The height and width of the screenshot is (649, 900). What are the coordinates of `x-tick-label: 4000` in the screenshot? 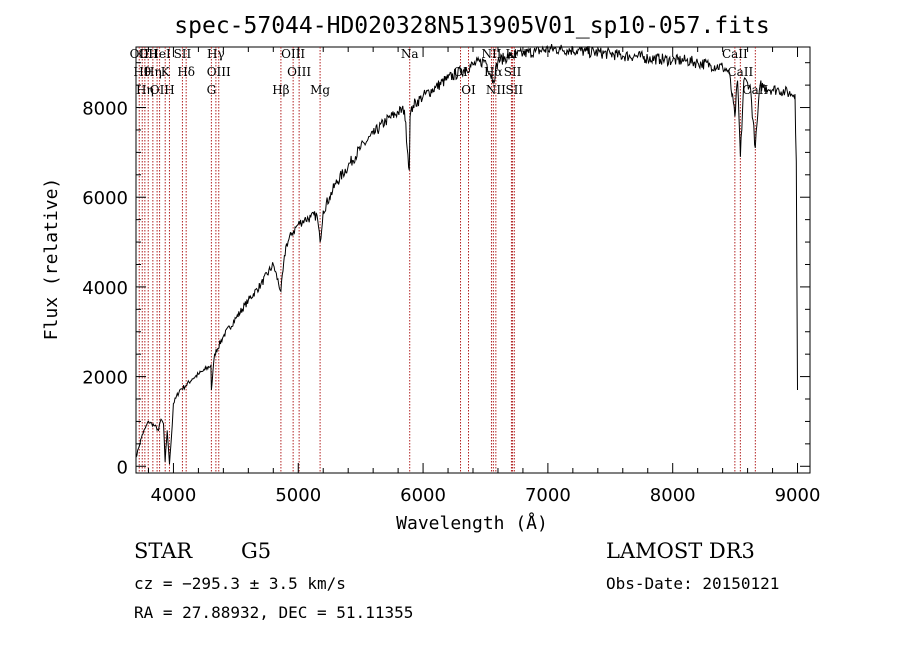 It's located at (174, 495).